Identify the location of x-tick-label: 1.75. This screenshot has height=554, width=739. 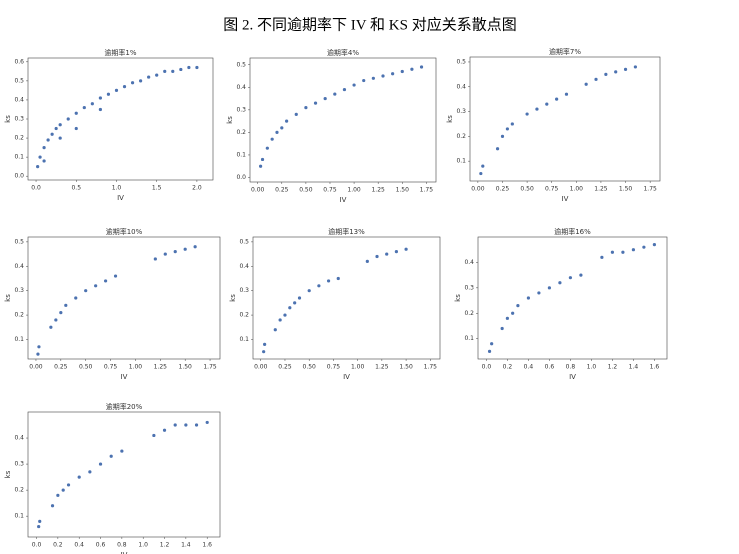
(431, 367).